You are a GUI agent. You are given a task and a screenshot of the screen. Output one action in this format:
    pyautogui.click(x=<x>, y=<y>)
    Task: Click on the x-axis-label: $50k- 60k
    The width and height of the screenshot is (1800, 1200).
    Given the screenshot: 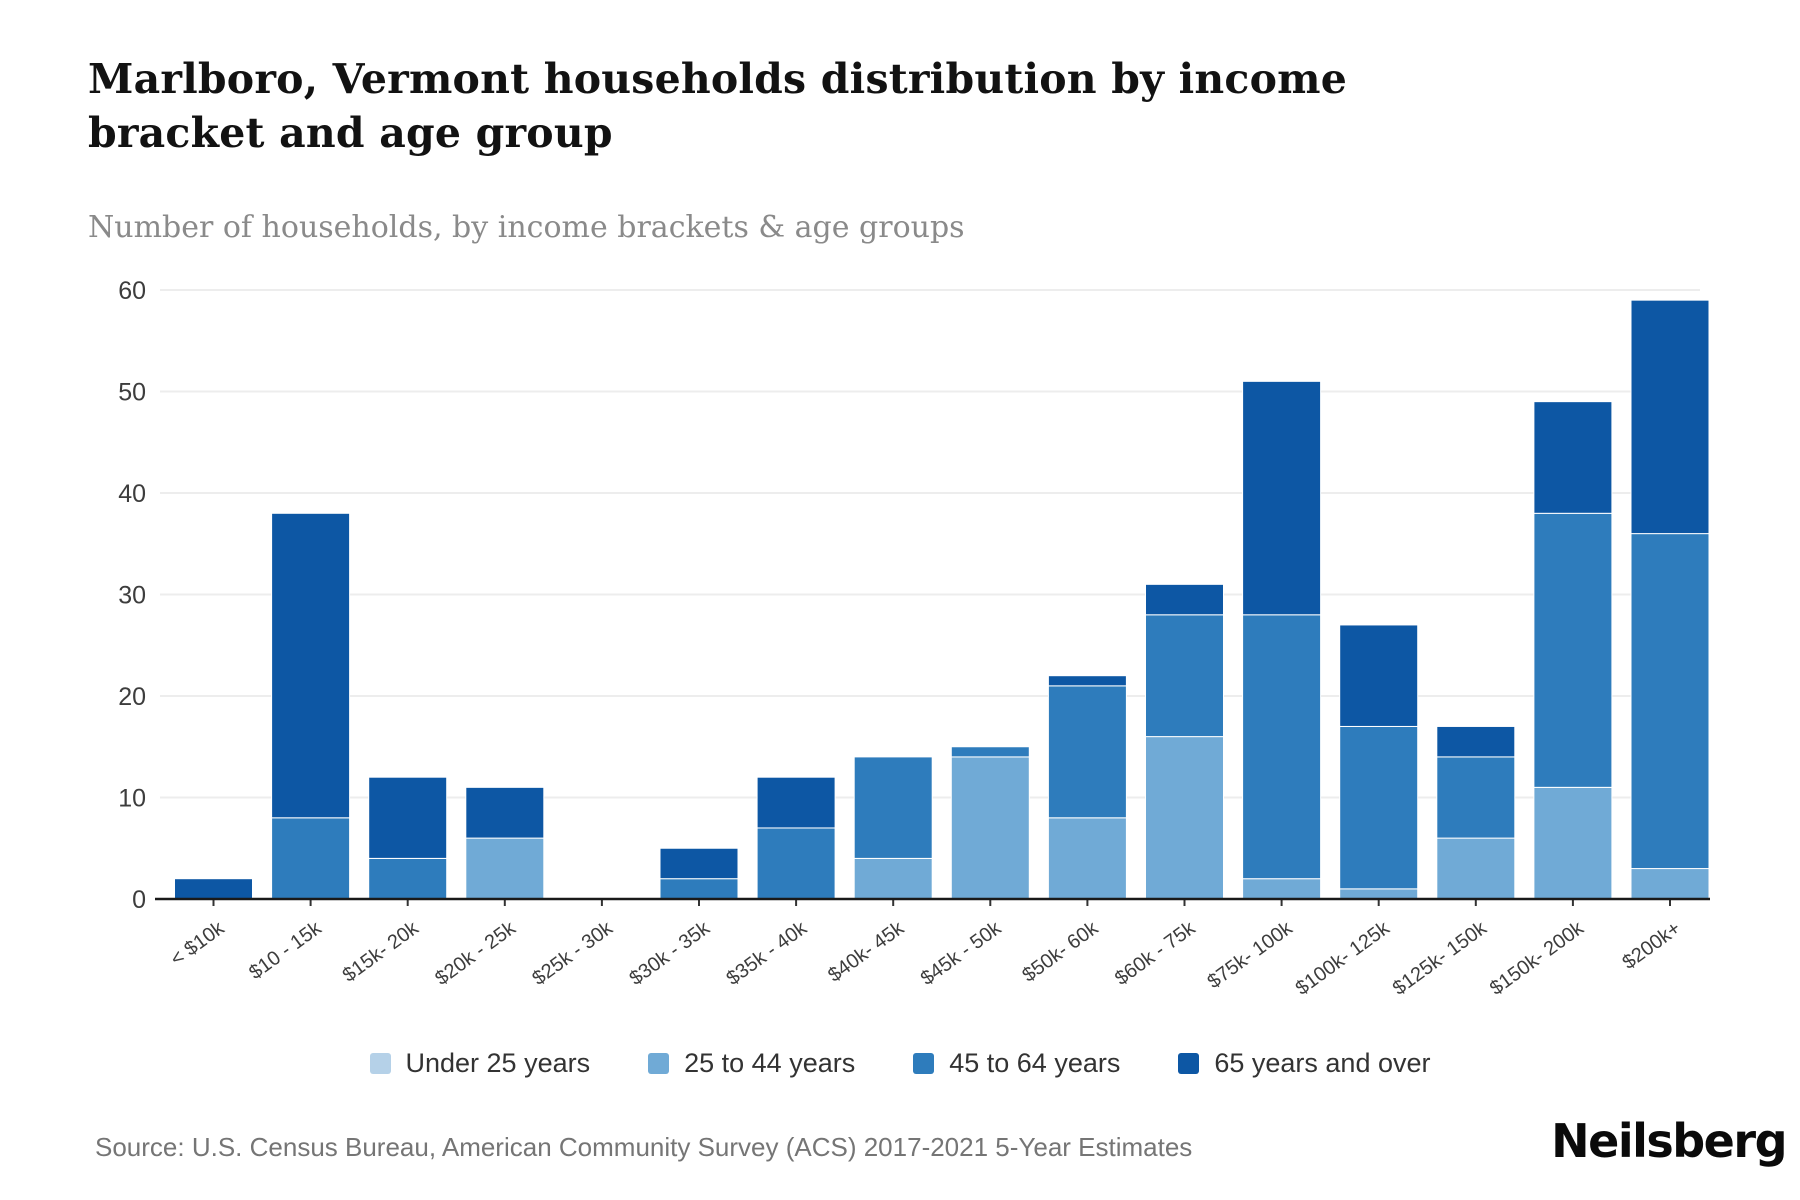 What is the action you would take?
    pyautogui.click(x=1060, y=952)
    